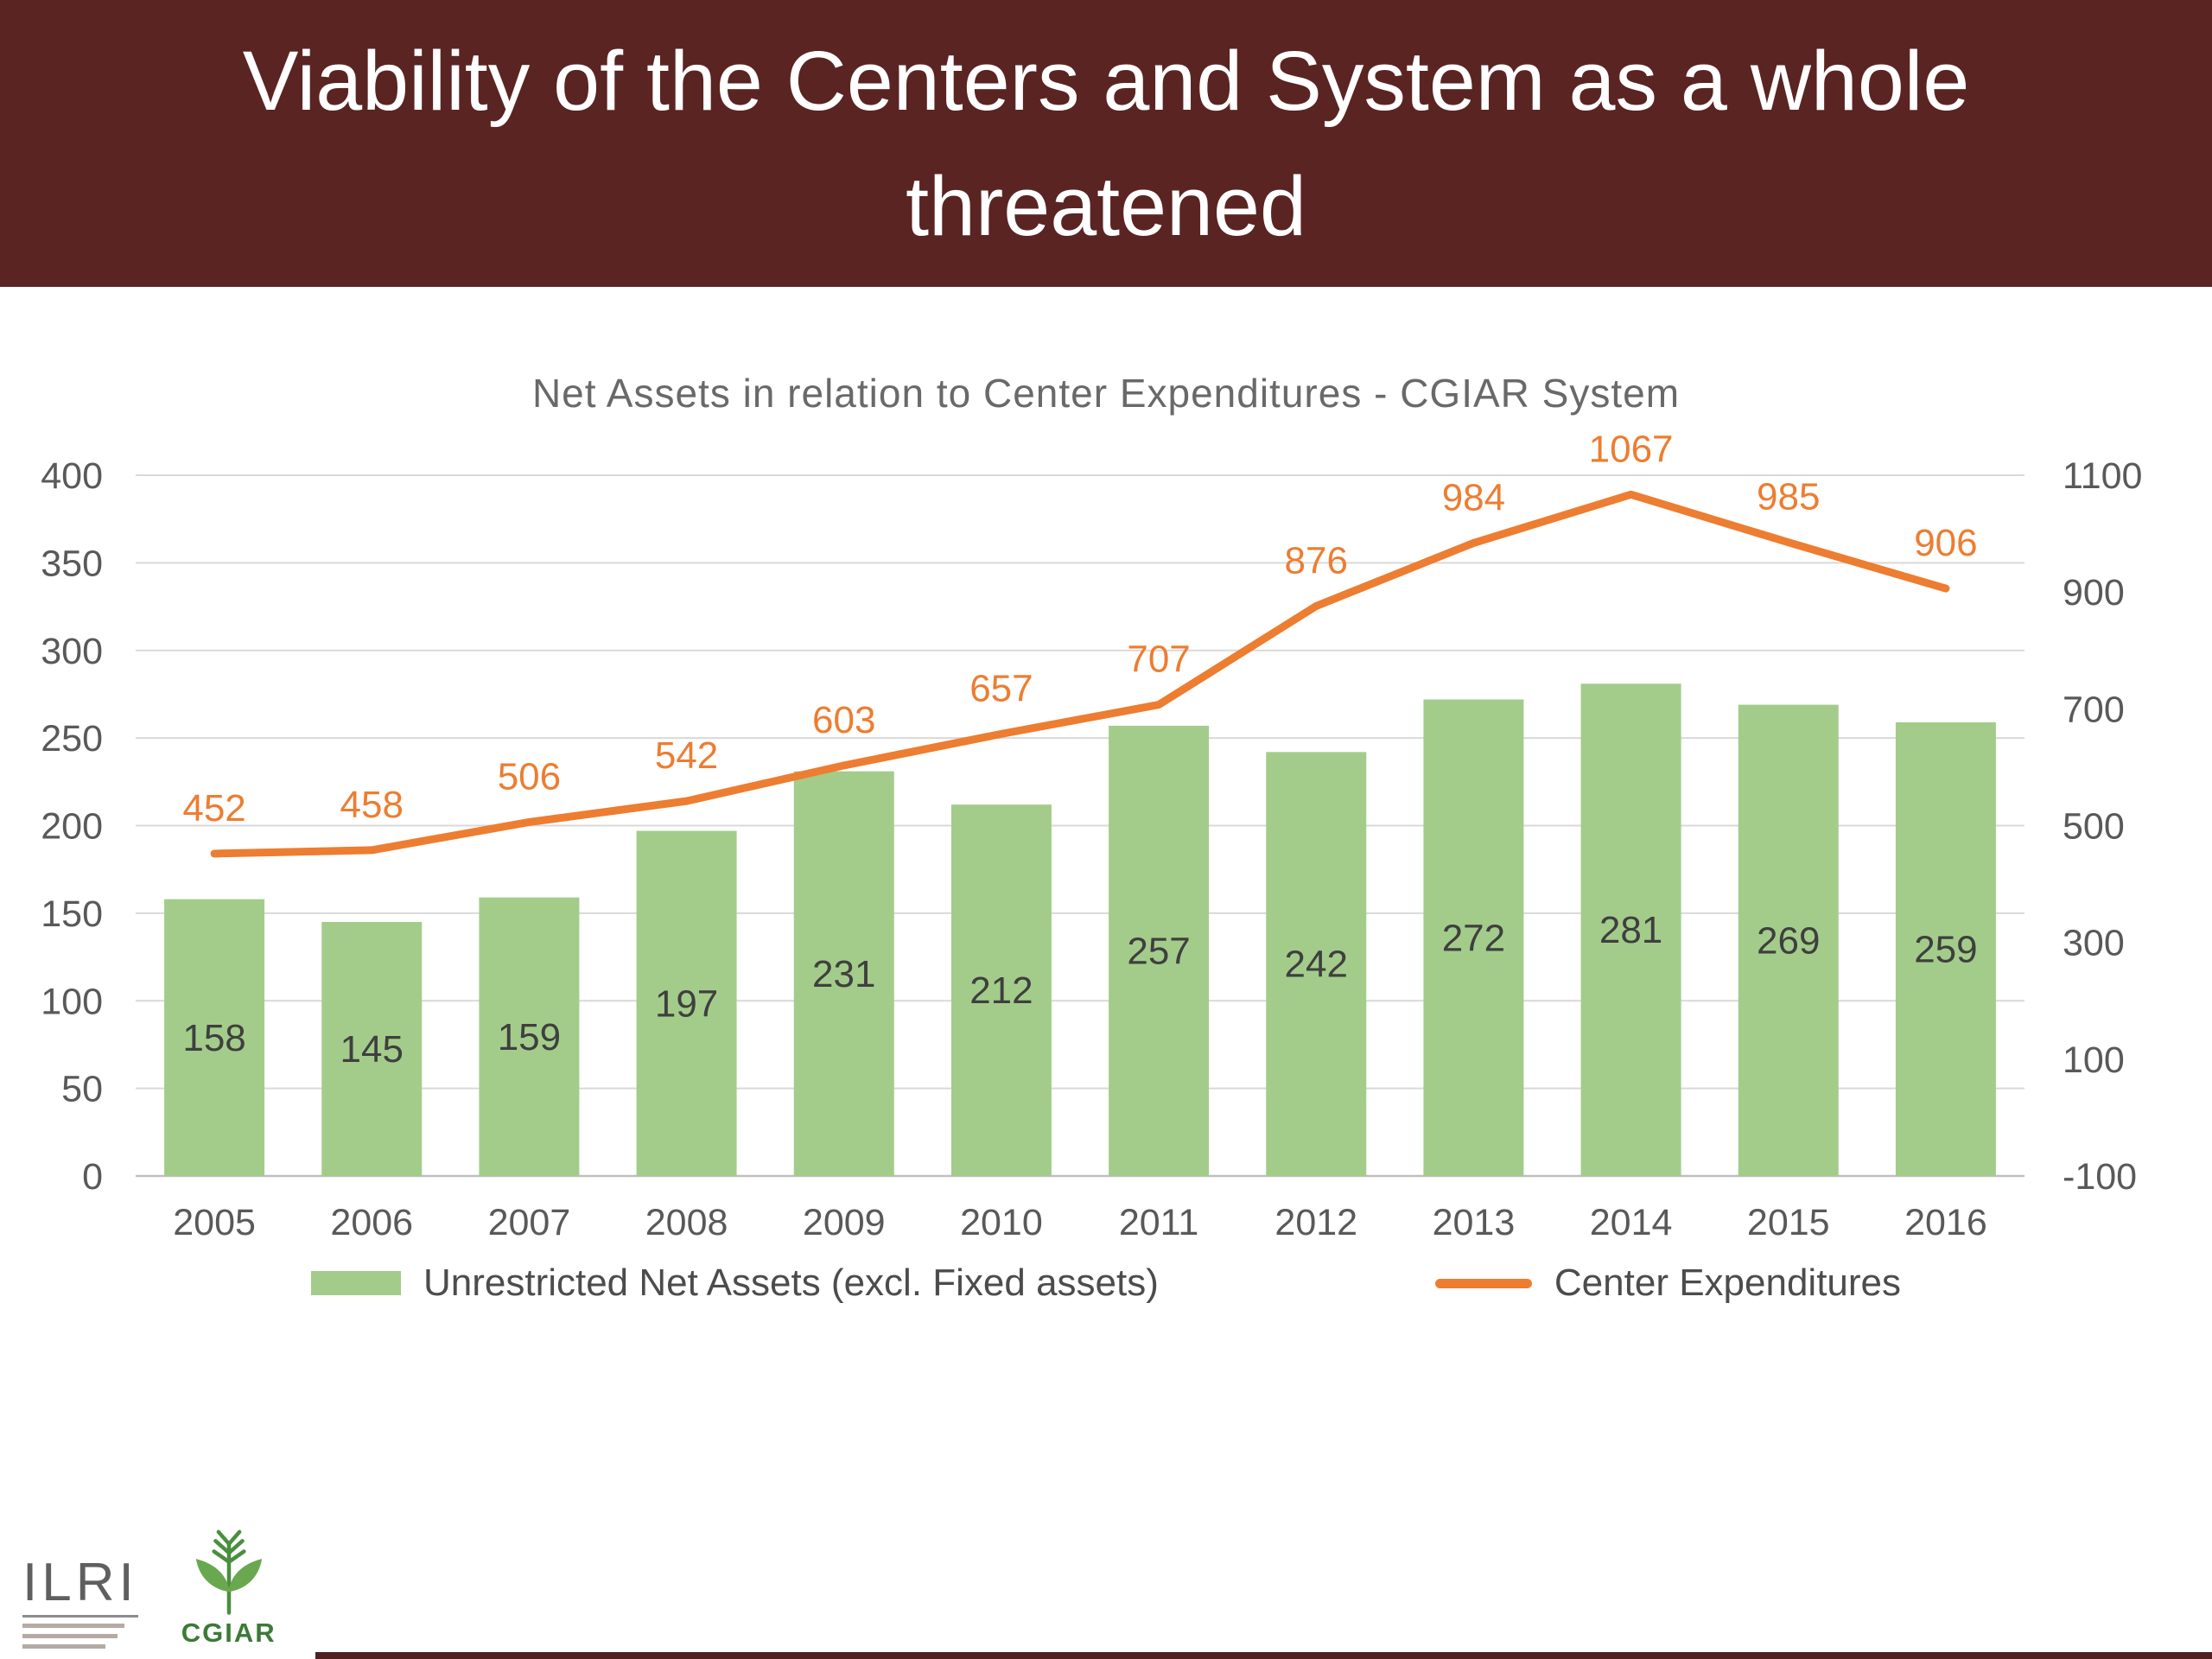  Describe the element at coordinates (1473, 497) in the screenshot. I see `line-value-label: 984` at that location.